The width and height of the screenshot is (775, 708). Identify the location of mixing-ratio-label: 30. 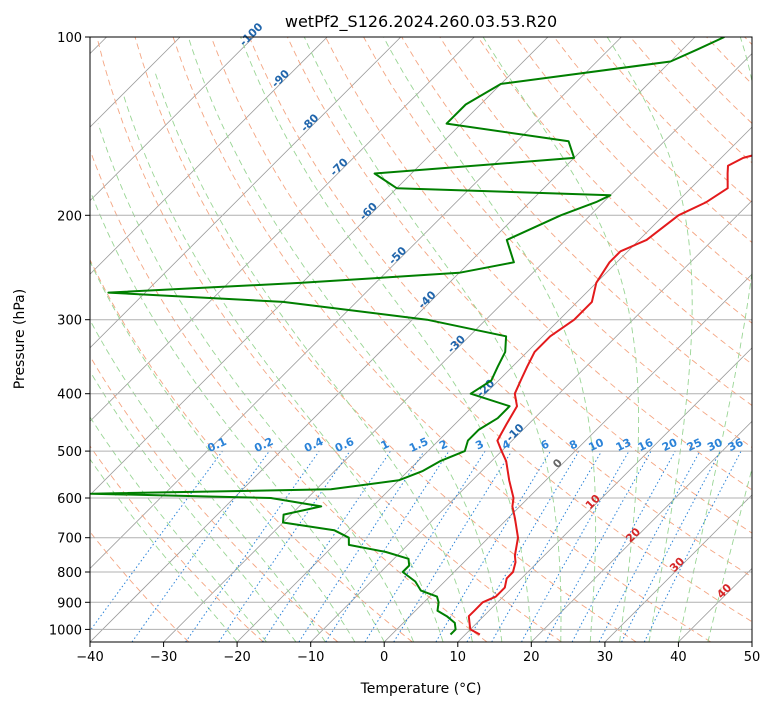
(715, 445).